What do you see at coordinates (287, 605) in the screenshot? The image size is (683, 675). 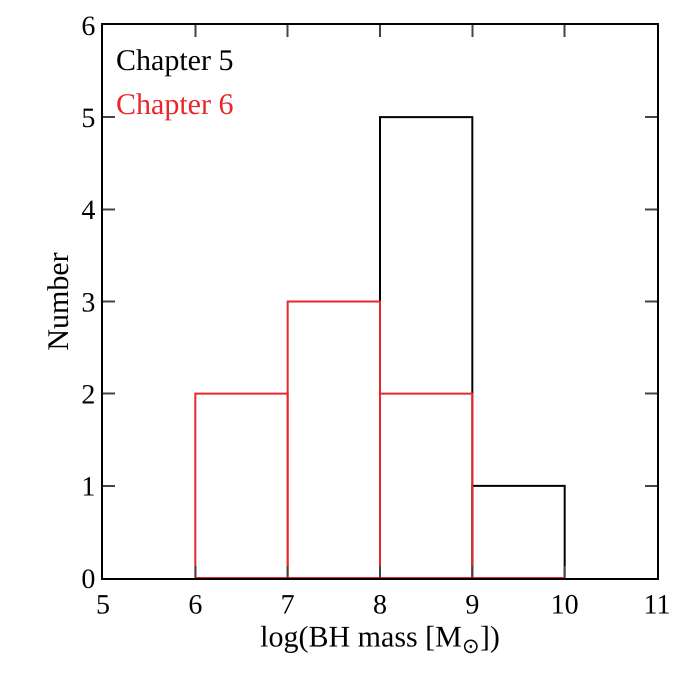 I see `x-tick-label: 7` at bounding box center [287, 605].